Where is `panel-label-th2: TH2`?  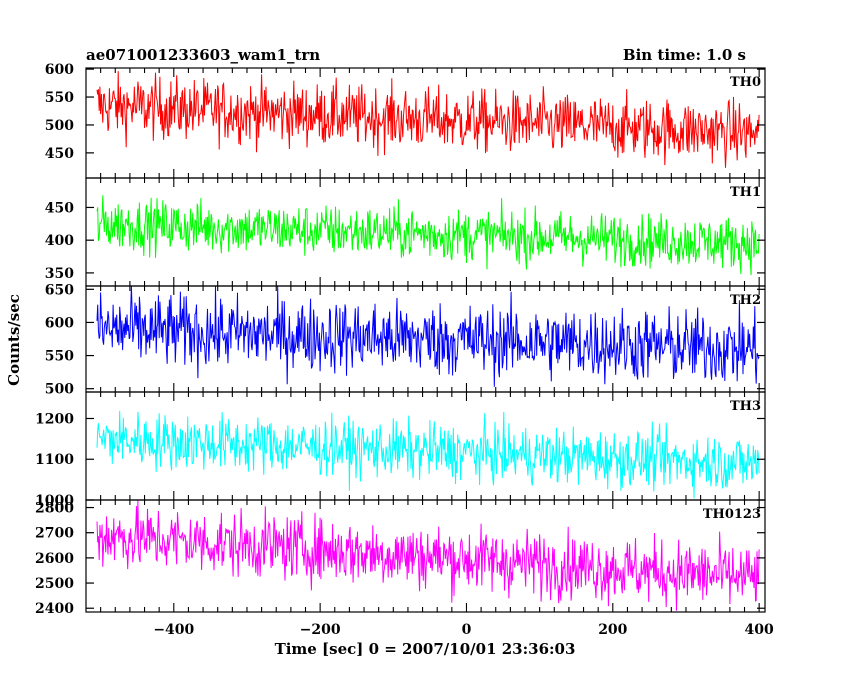
panel-label-th2: TH2 is located at coordinates (745, 300).